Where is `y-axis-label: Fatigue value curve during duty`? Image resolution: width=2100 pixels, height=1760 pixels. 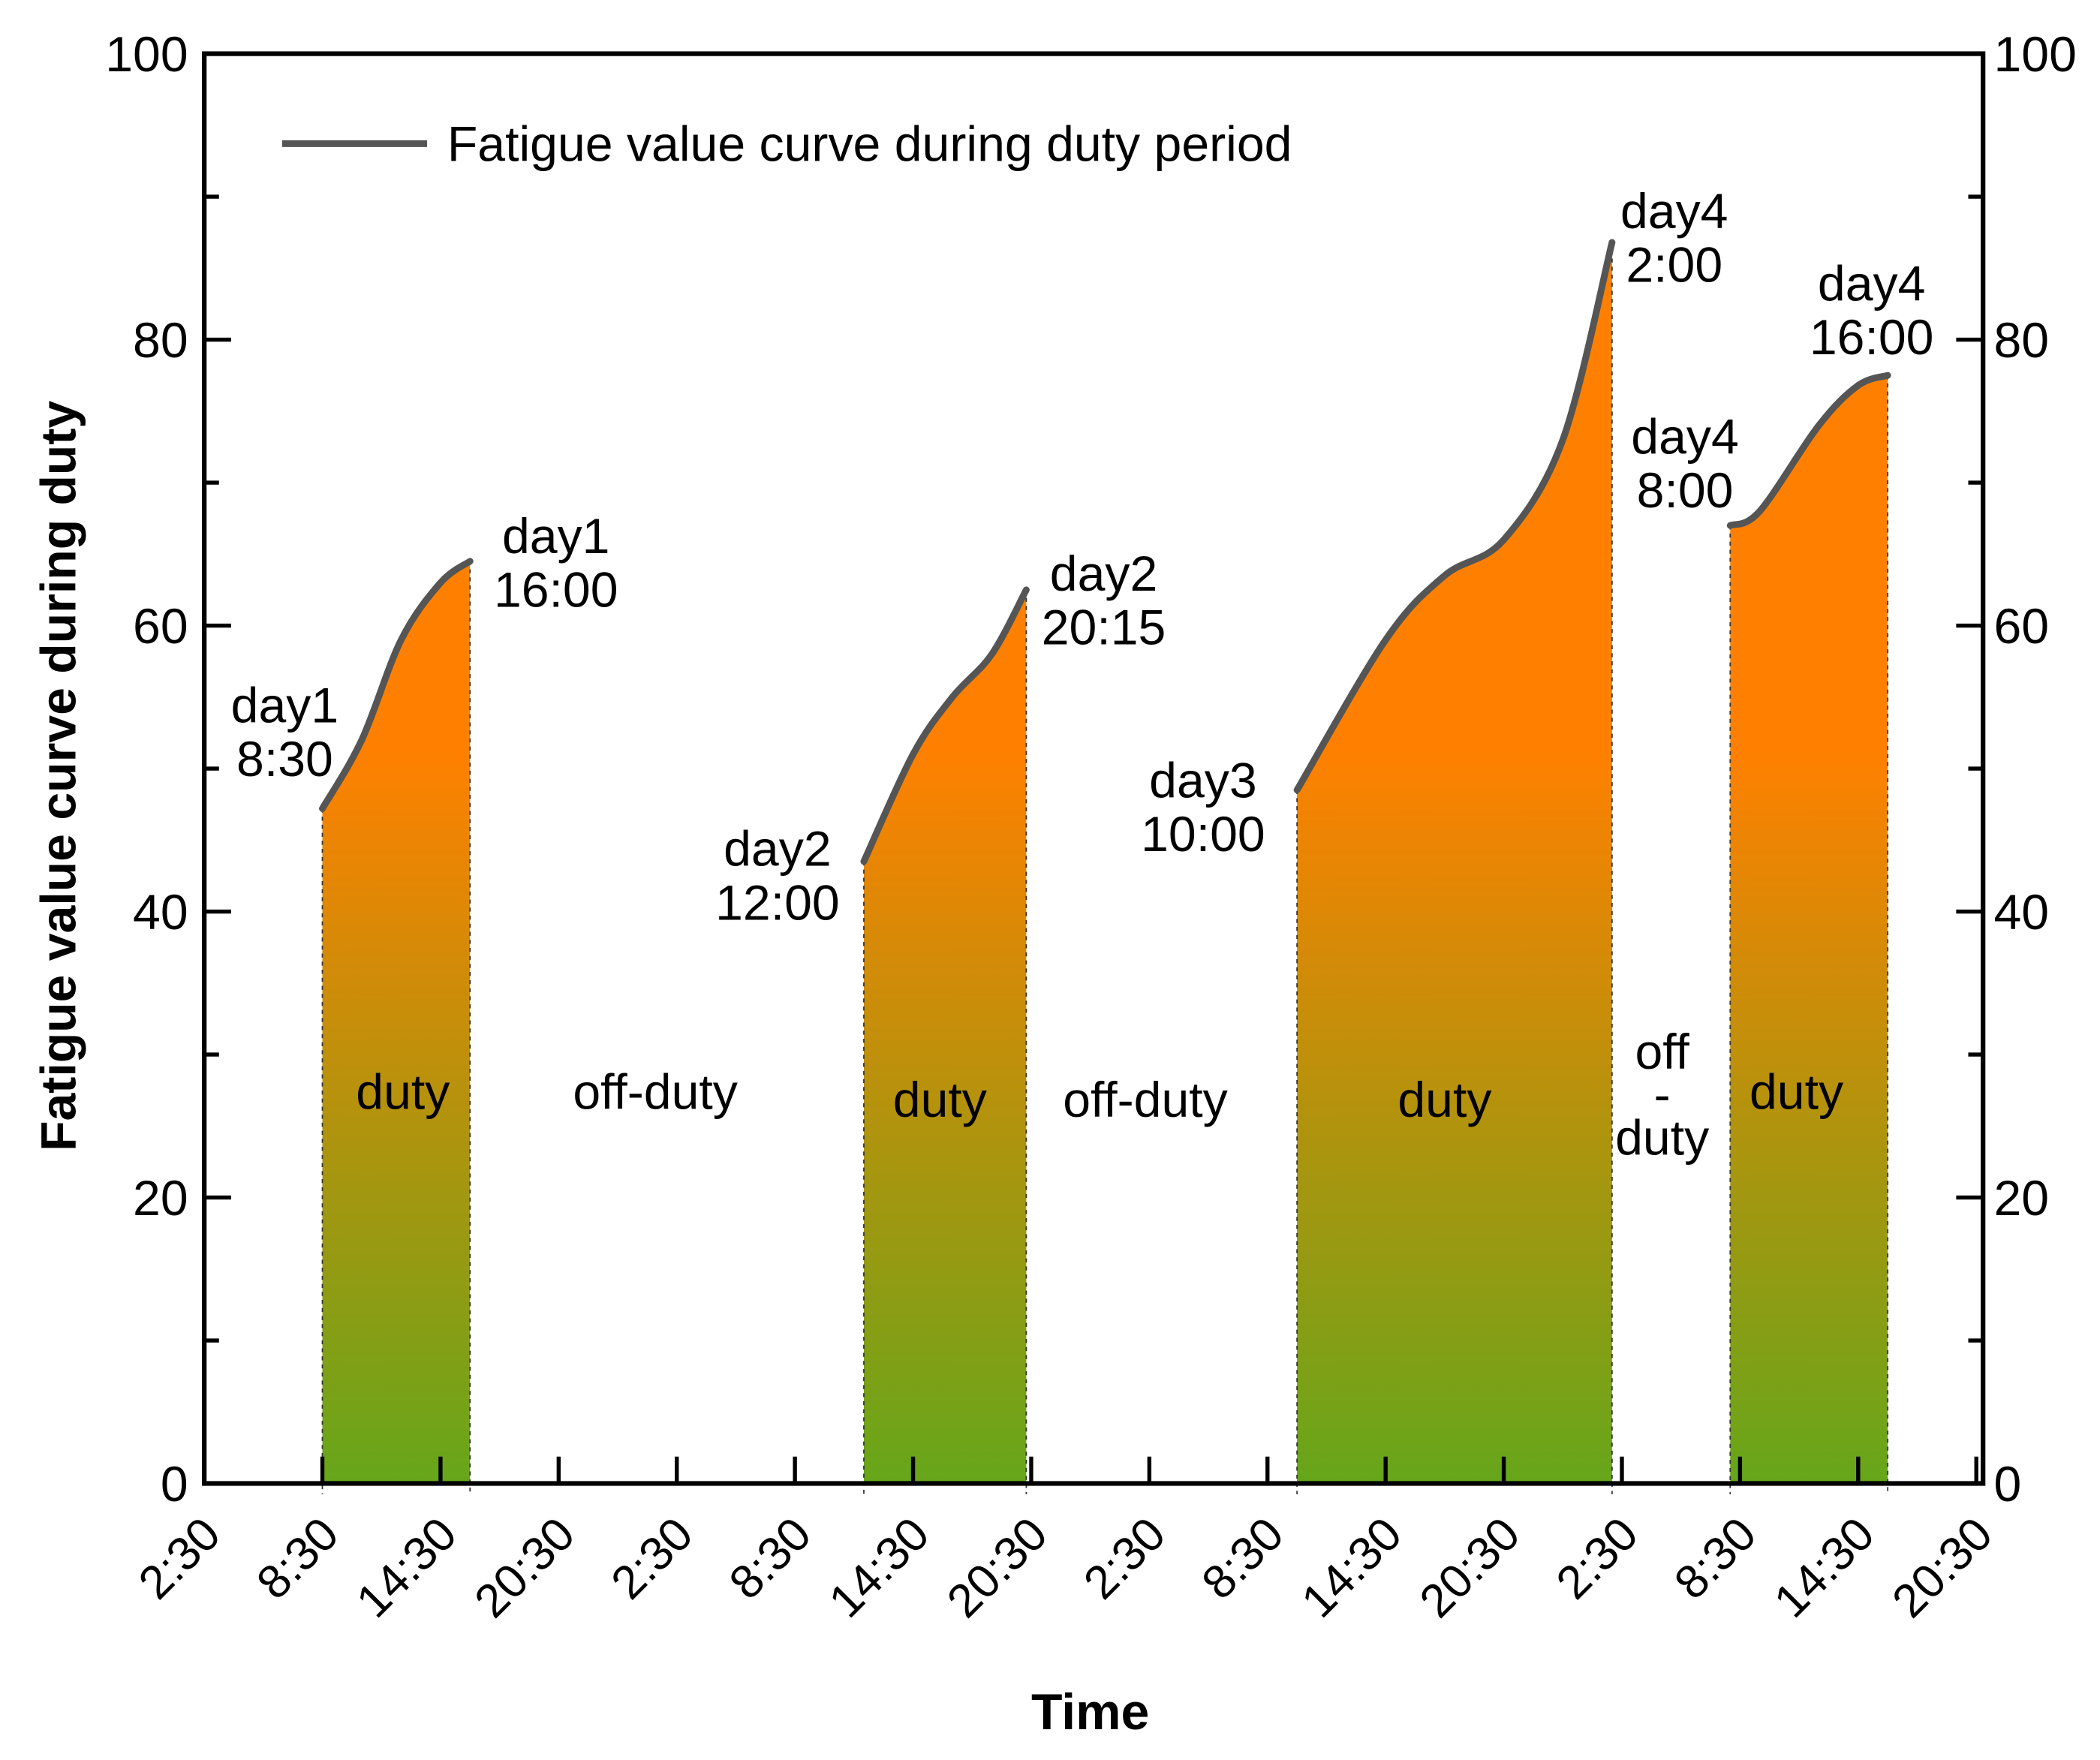
y-axis-label: Fatigue value curve during duty is located at coordinates (58, 776).